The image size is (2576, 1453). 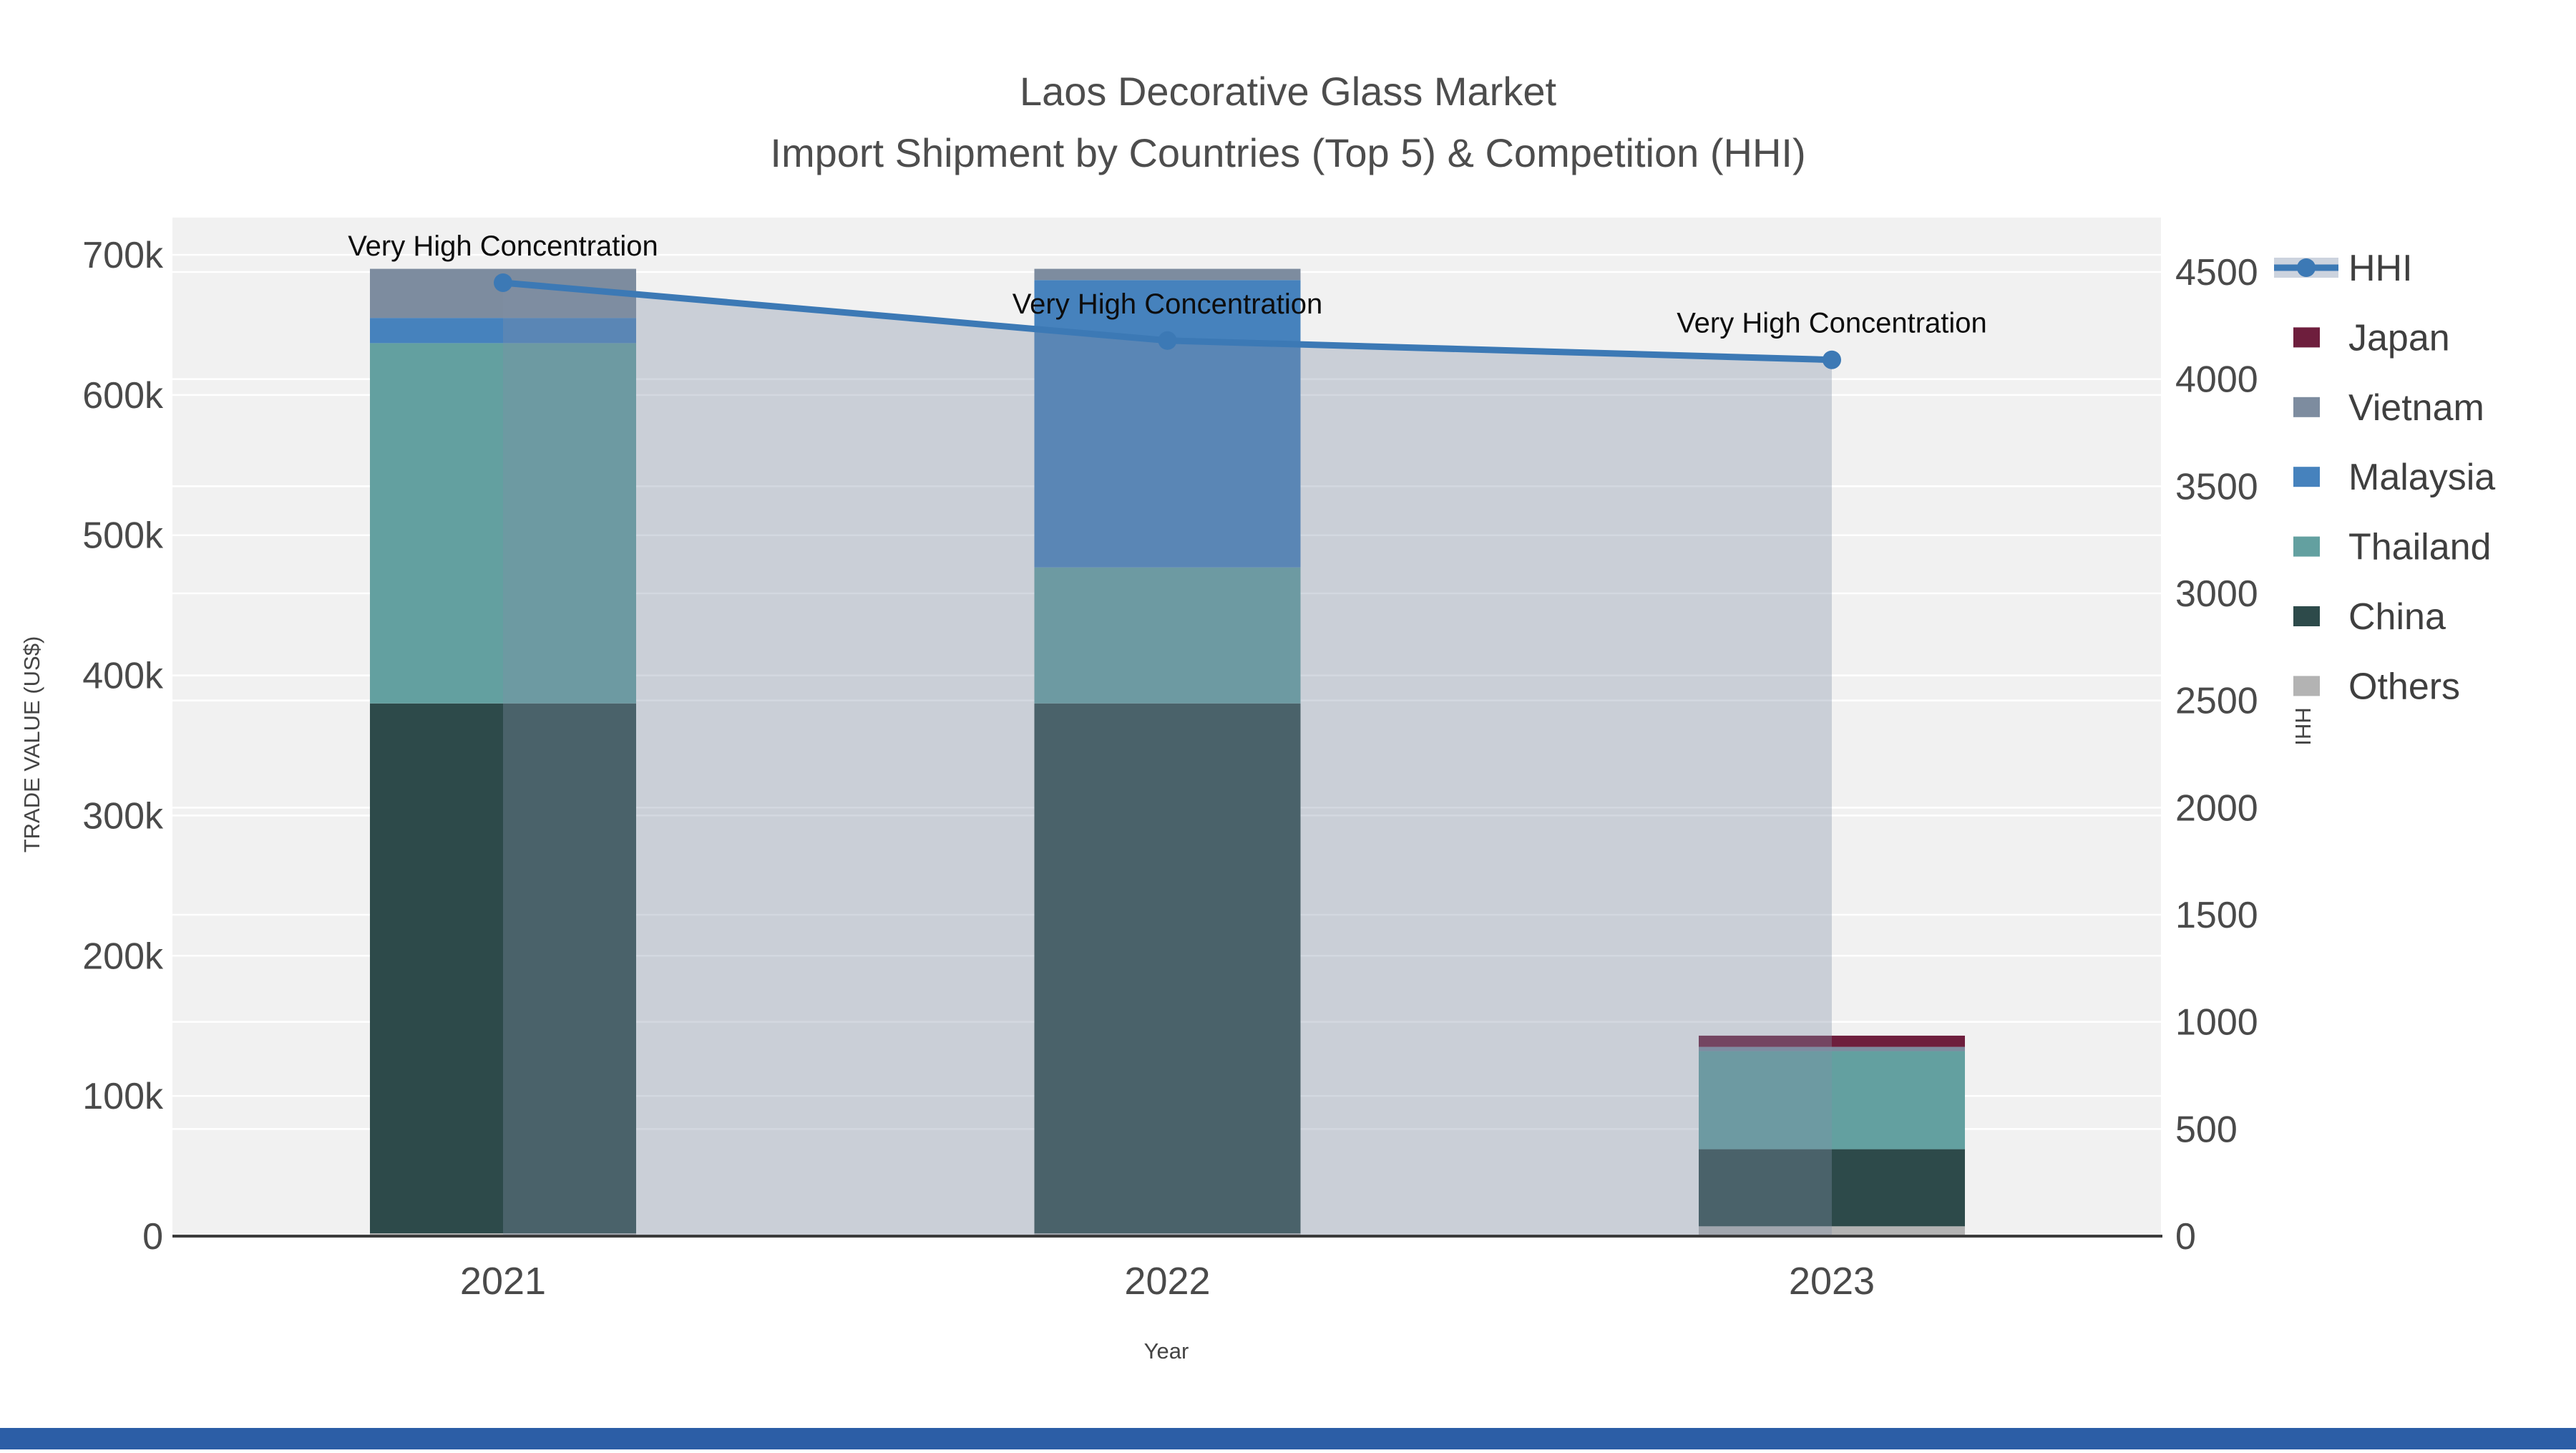 What do you see at coordinates (2419, 547) in the screenshot?
I see `legend-label-thailand: Thailand` at bounding box center [2419, 547].